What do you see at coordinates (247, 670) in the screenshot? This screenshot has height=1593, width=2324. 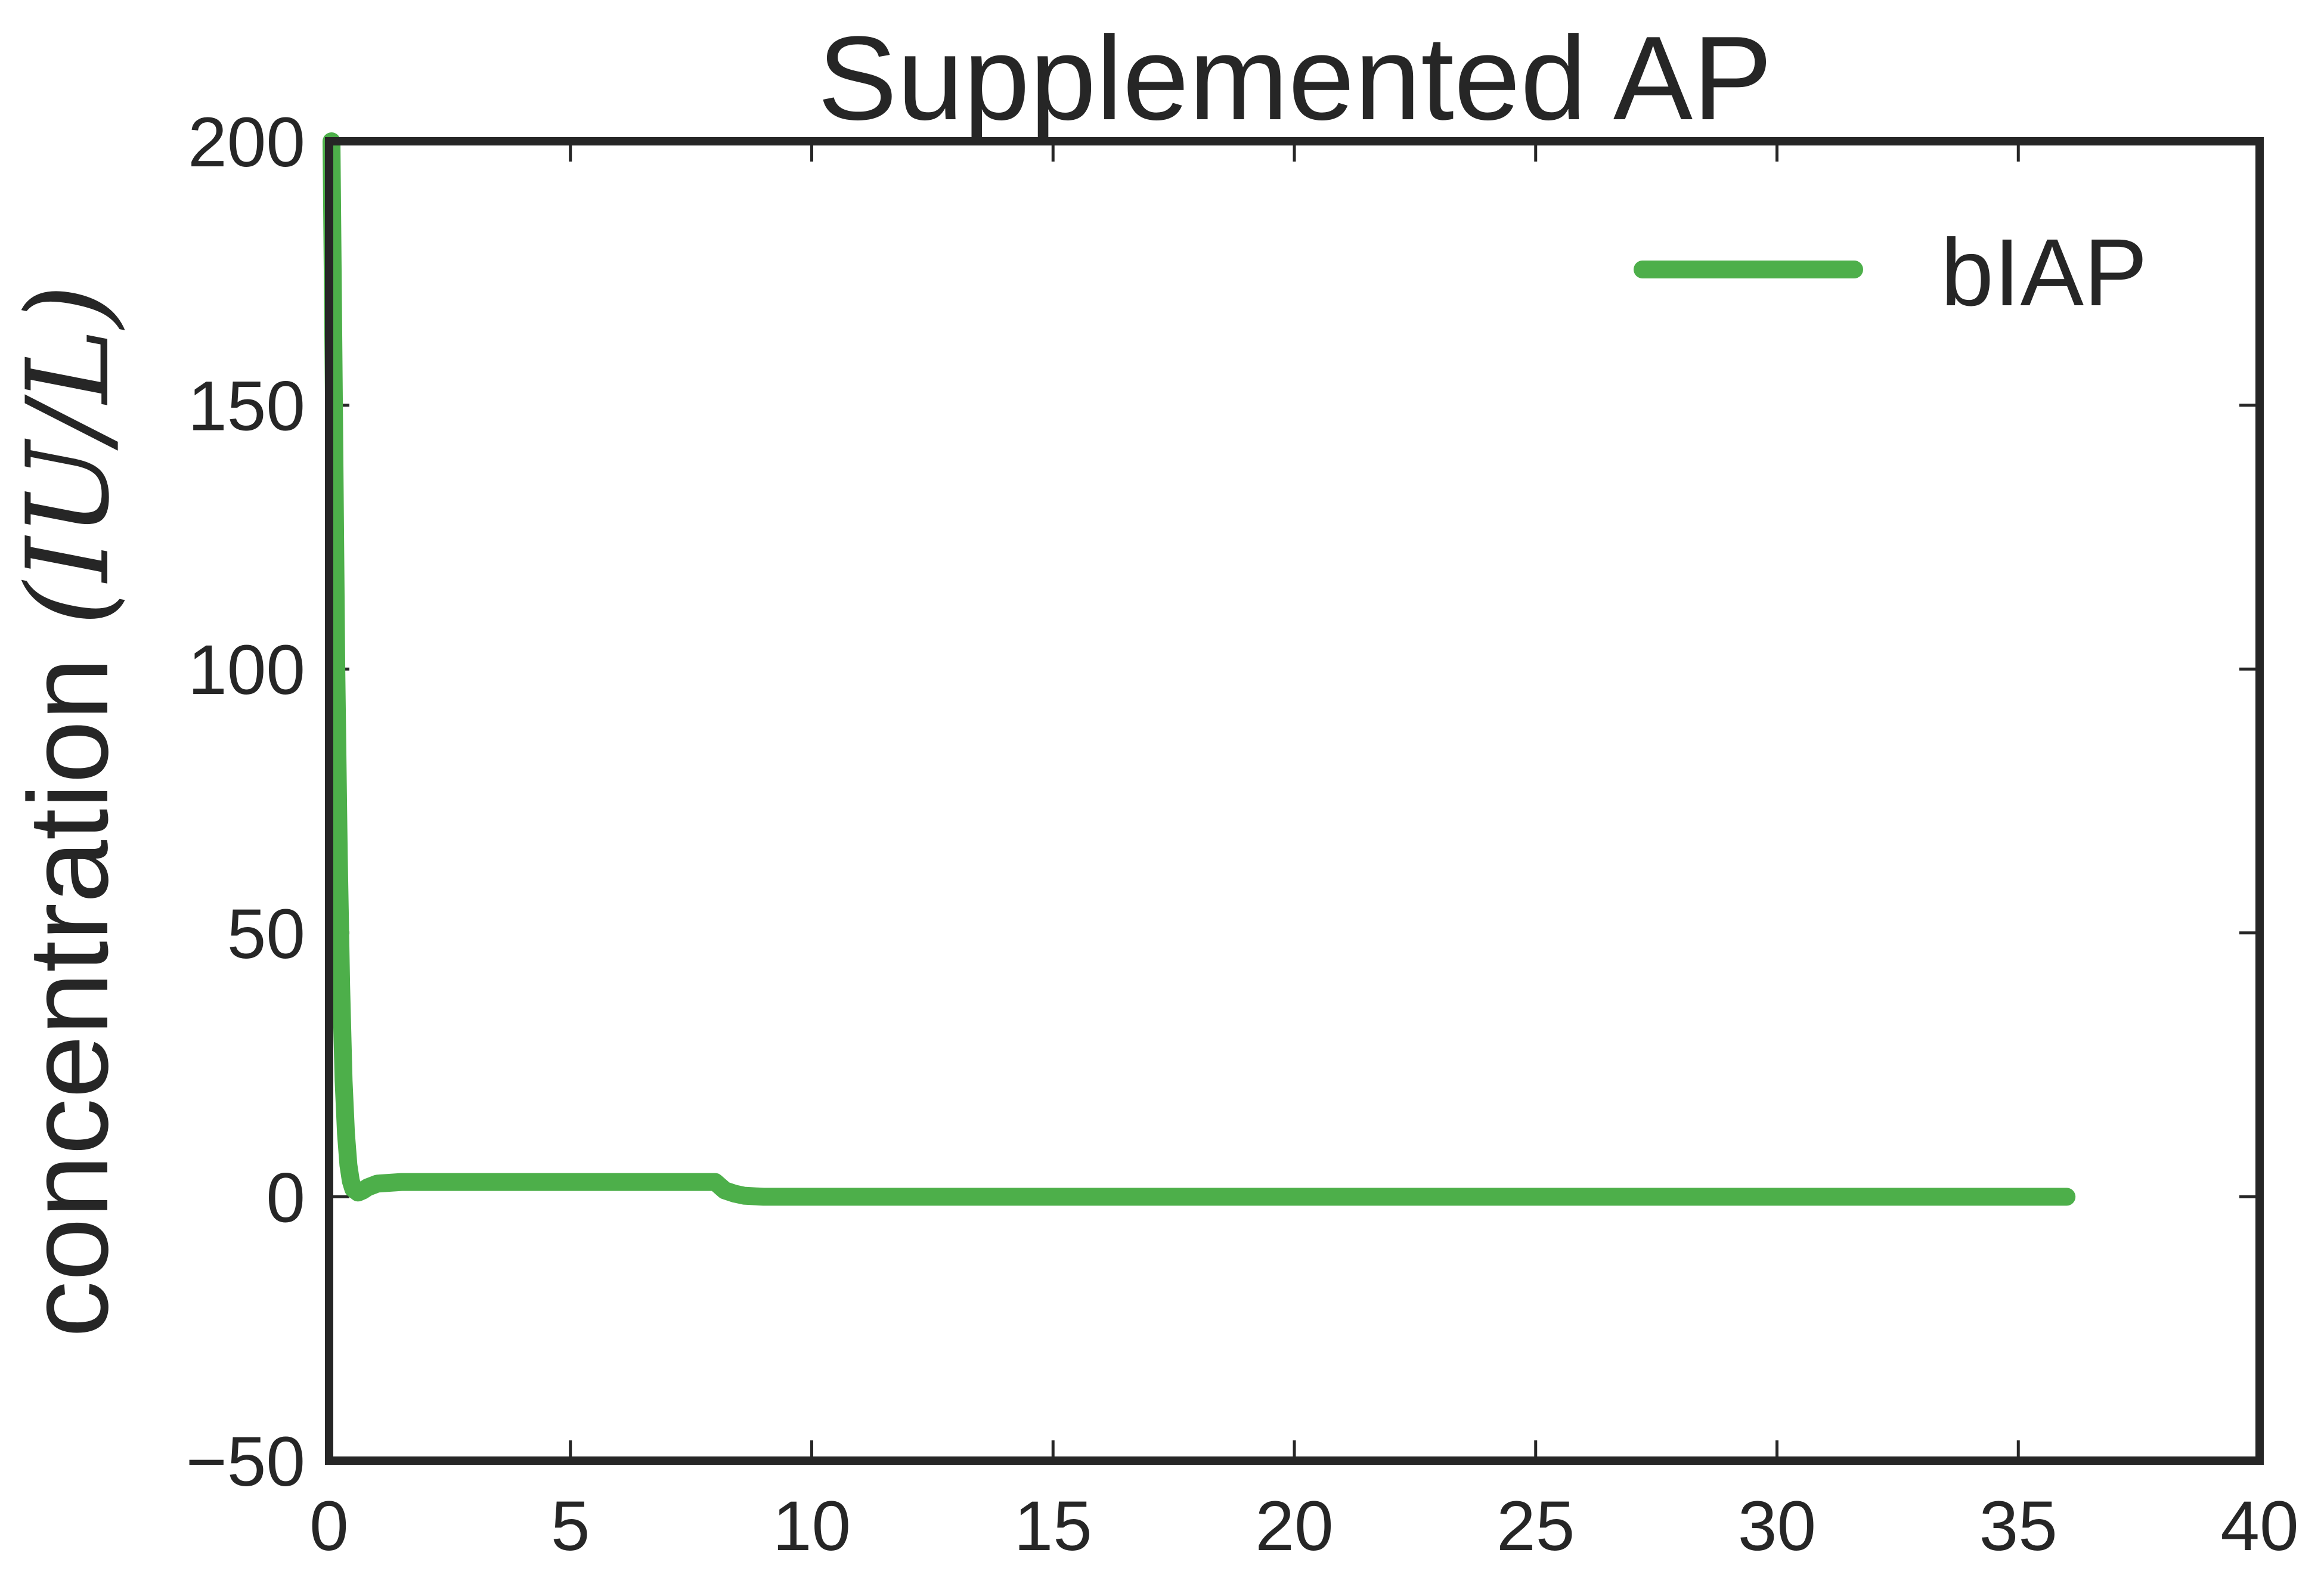 I see `y-tick-label: 100` at bounding box center [247, 670].